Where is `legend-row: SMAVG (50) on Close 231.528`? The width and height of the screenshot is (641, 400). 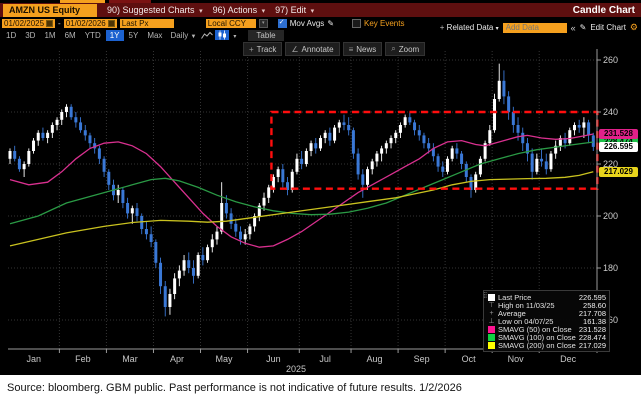 legend-row: SMAVG (50) on Close 231.528 is located at coordinates (547, 329).